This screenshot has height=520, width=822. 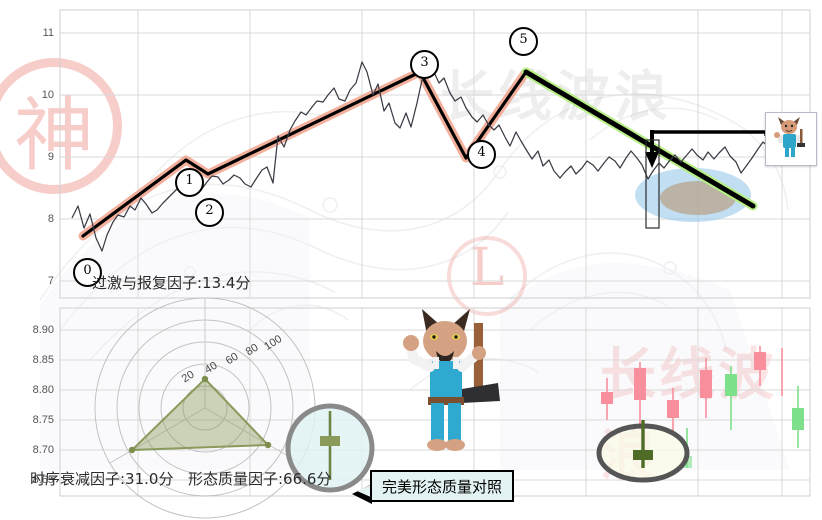 What do you see at coordinates (260, 479) in the screenshot?
I see `factor-quality-label: 形态质量因子:66.6分` at bounding box center [260, 479].